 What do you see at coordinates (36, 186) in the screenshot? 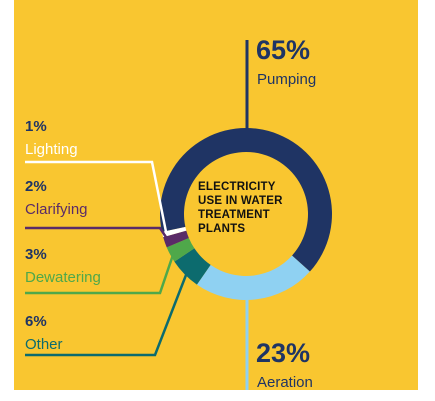
I see `value-label: 2%` at bounding box center [36, 186].